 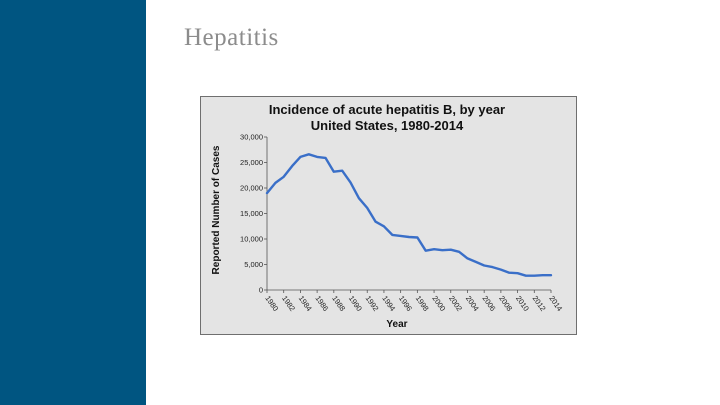 I want to click on x-tick-label: 2006, so click(x=489, y=303).